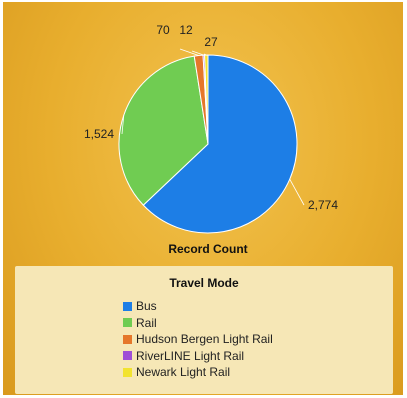 The height and width of the screenshot is (398, 407). Describe the element at coordinates (198, 323) in the screenshot. I see `legend-item: Rail` at that location.